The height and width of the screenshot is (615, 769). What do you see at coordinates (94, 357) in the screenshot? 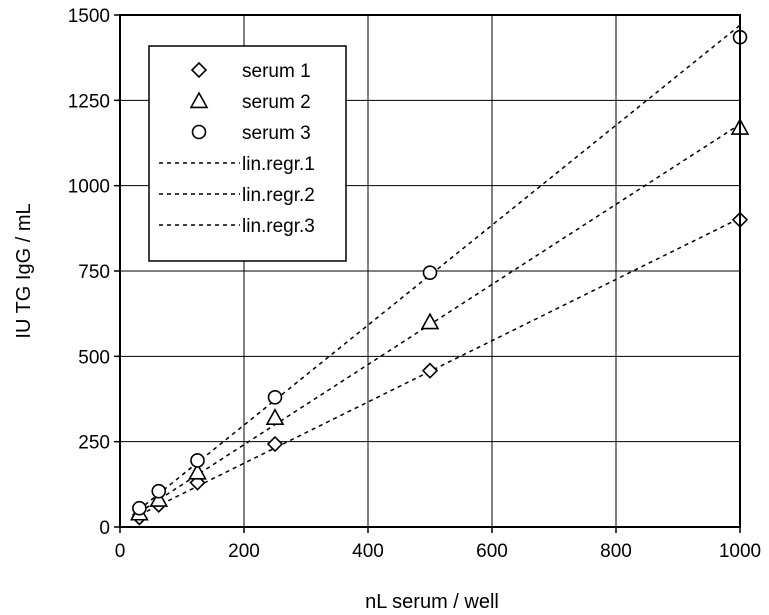
I see `y-tick-label: 500` at bounding box center [94, 357].